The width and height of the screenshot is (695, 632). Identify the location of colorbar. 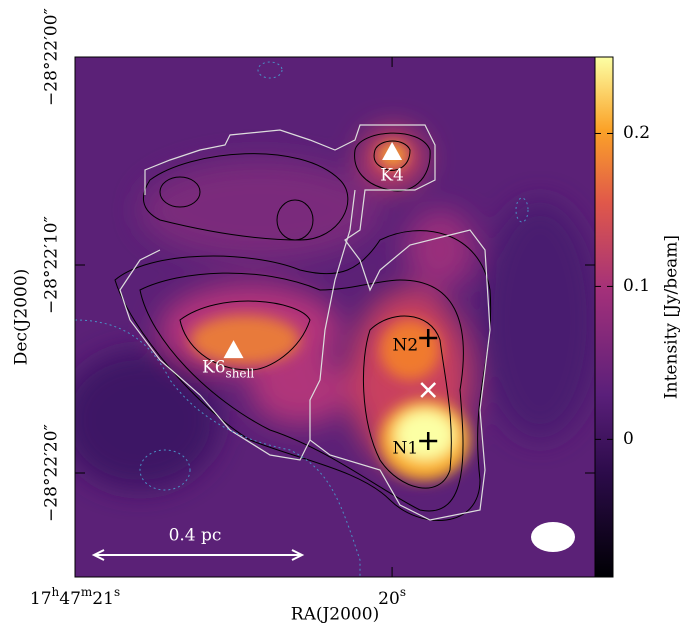
(604, 317).